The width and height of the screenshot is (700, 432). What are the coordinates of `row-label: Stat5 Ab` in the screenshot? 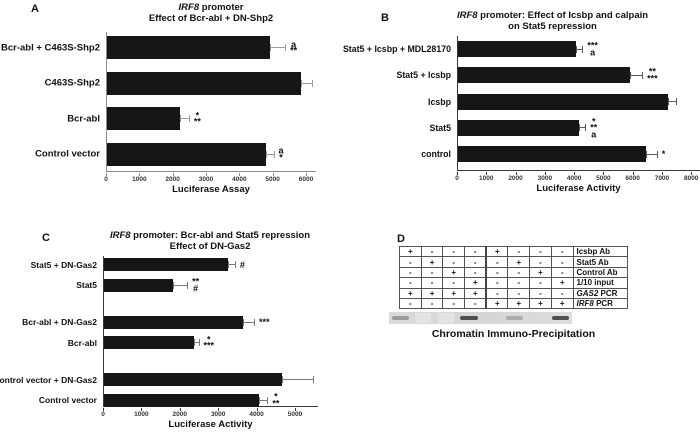 It's located at (600, 262).